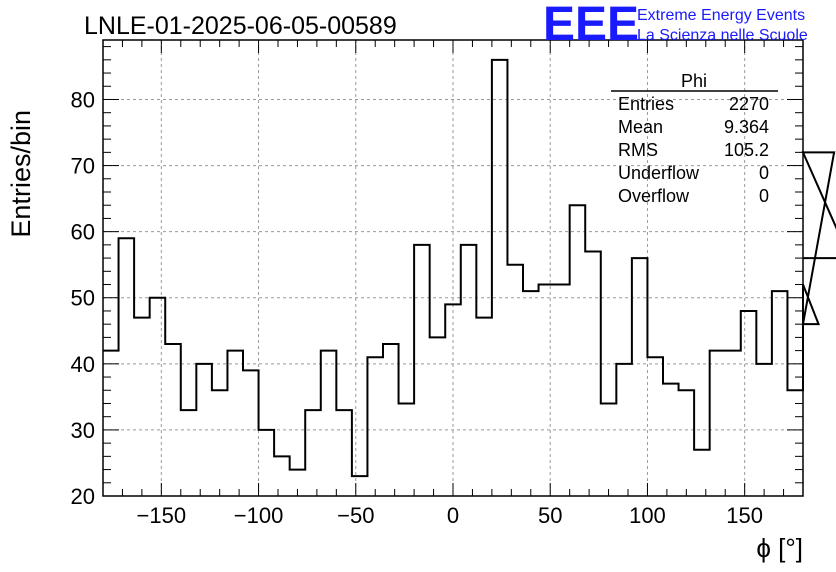  I want to click on chart-title: LNLE-01-2025-06-05-00589, so click(240, 26).